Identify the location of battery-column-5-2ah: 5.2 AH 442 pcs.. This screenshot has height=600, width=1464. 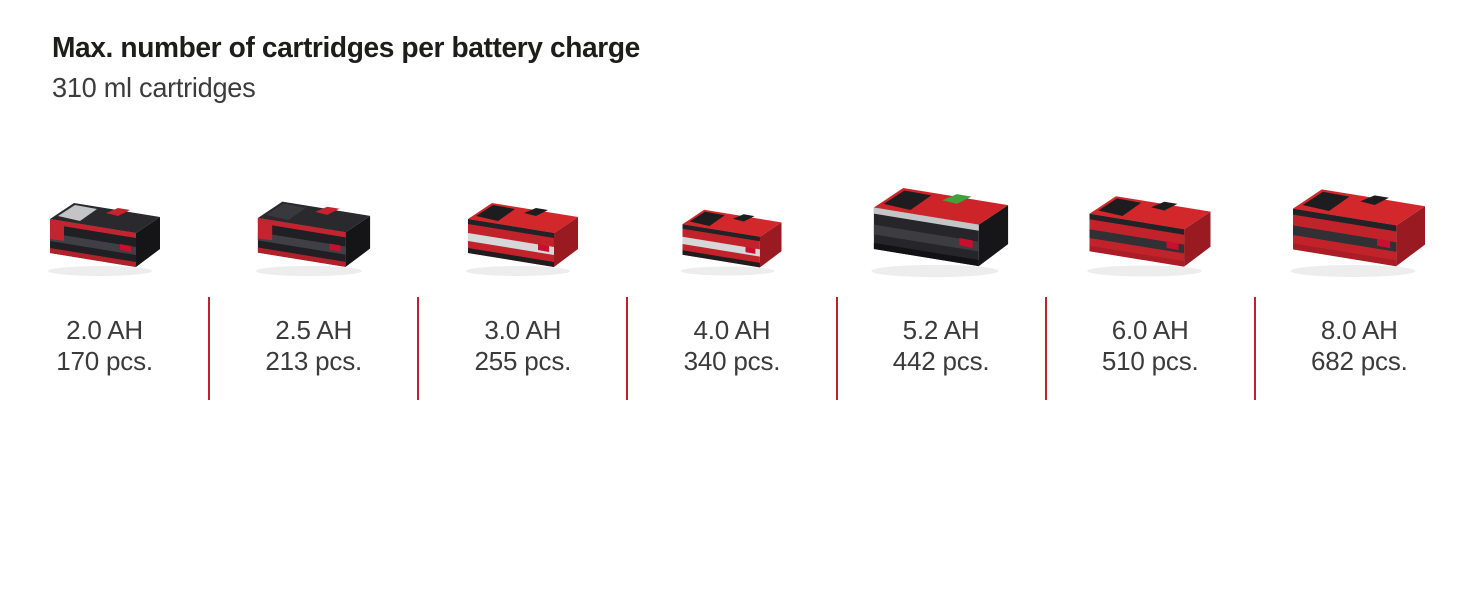
(942, 277).